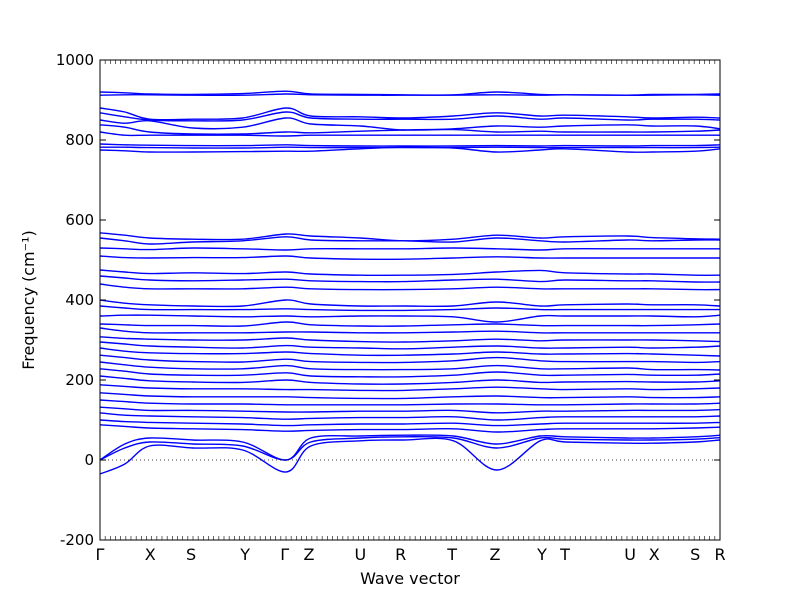 This screenshot has width=800, height=600. What do you see at coordinates (79, 300) in the screenshot?
I see `y-tick-label: 400` at bounding box center [79, 300].